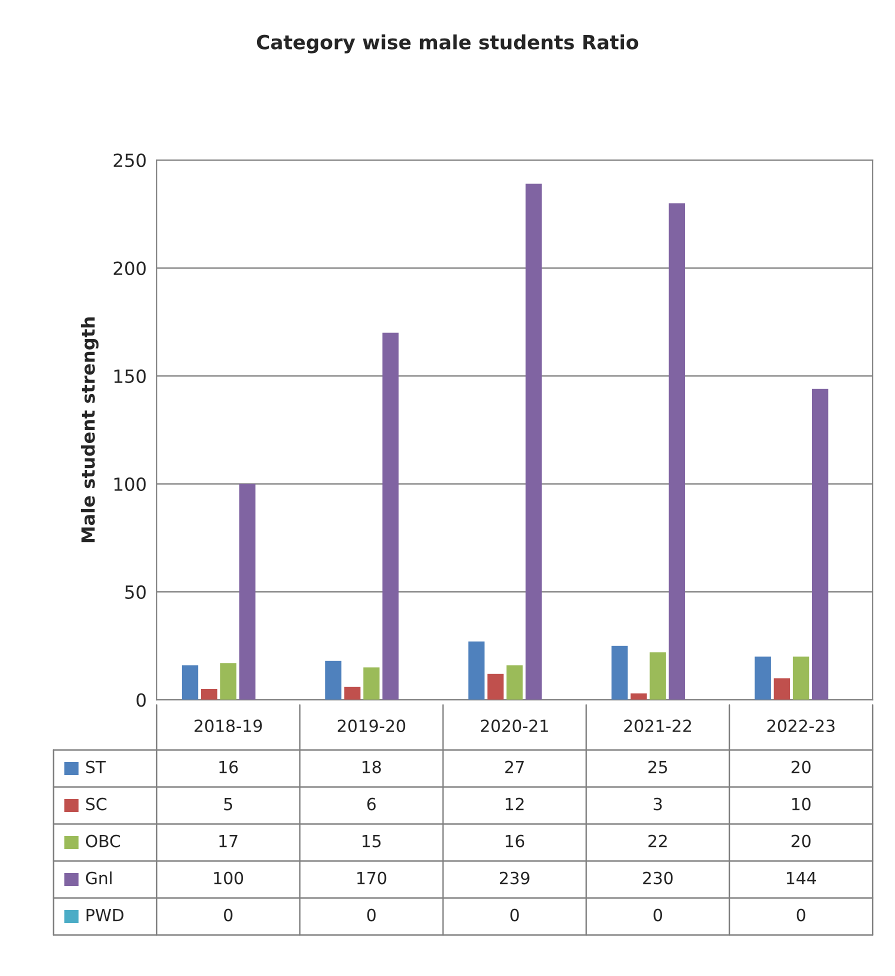  I want to click on x-tick-label: 2022-23, so click(801, 726).